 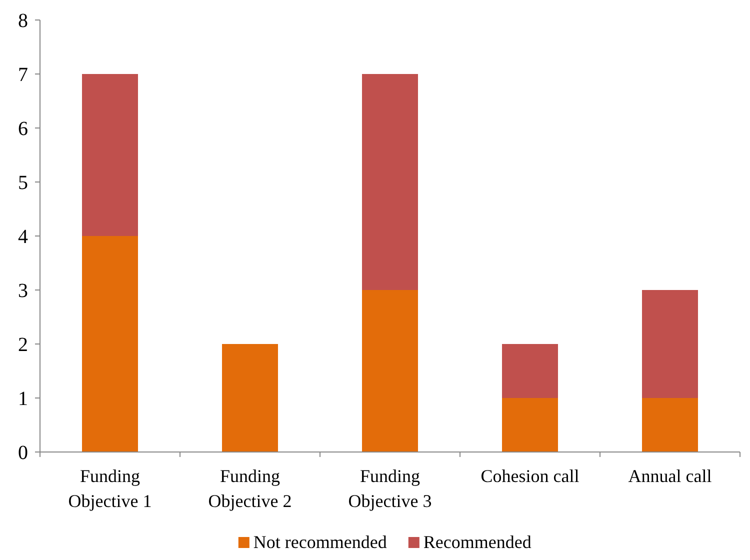 I want to click on y-tick-label: 4, so click(x=23, y=237).